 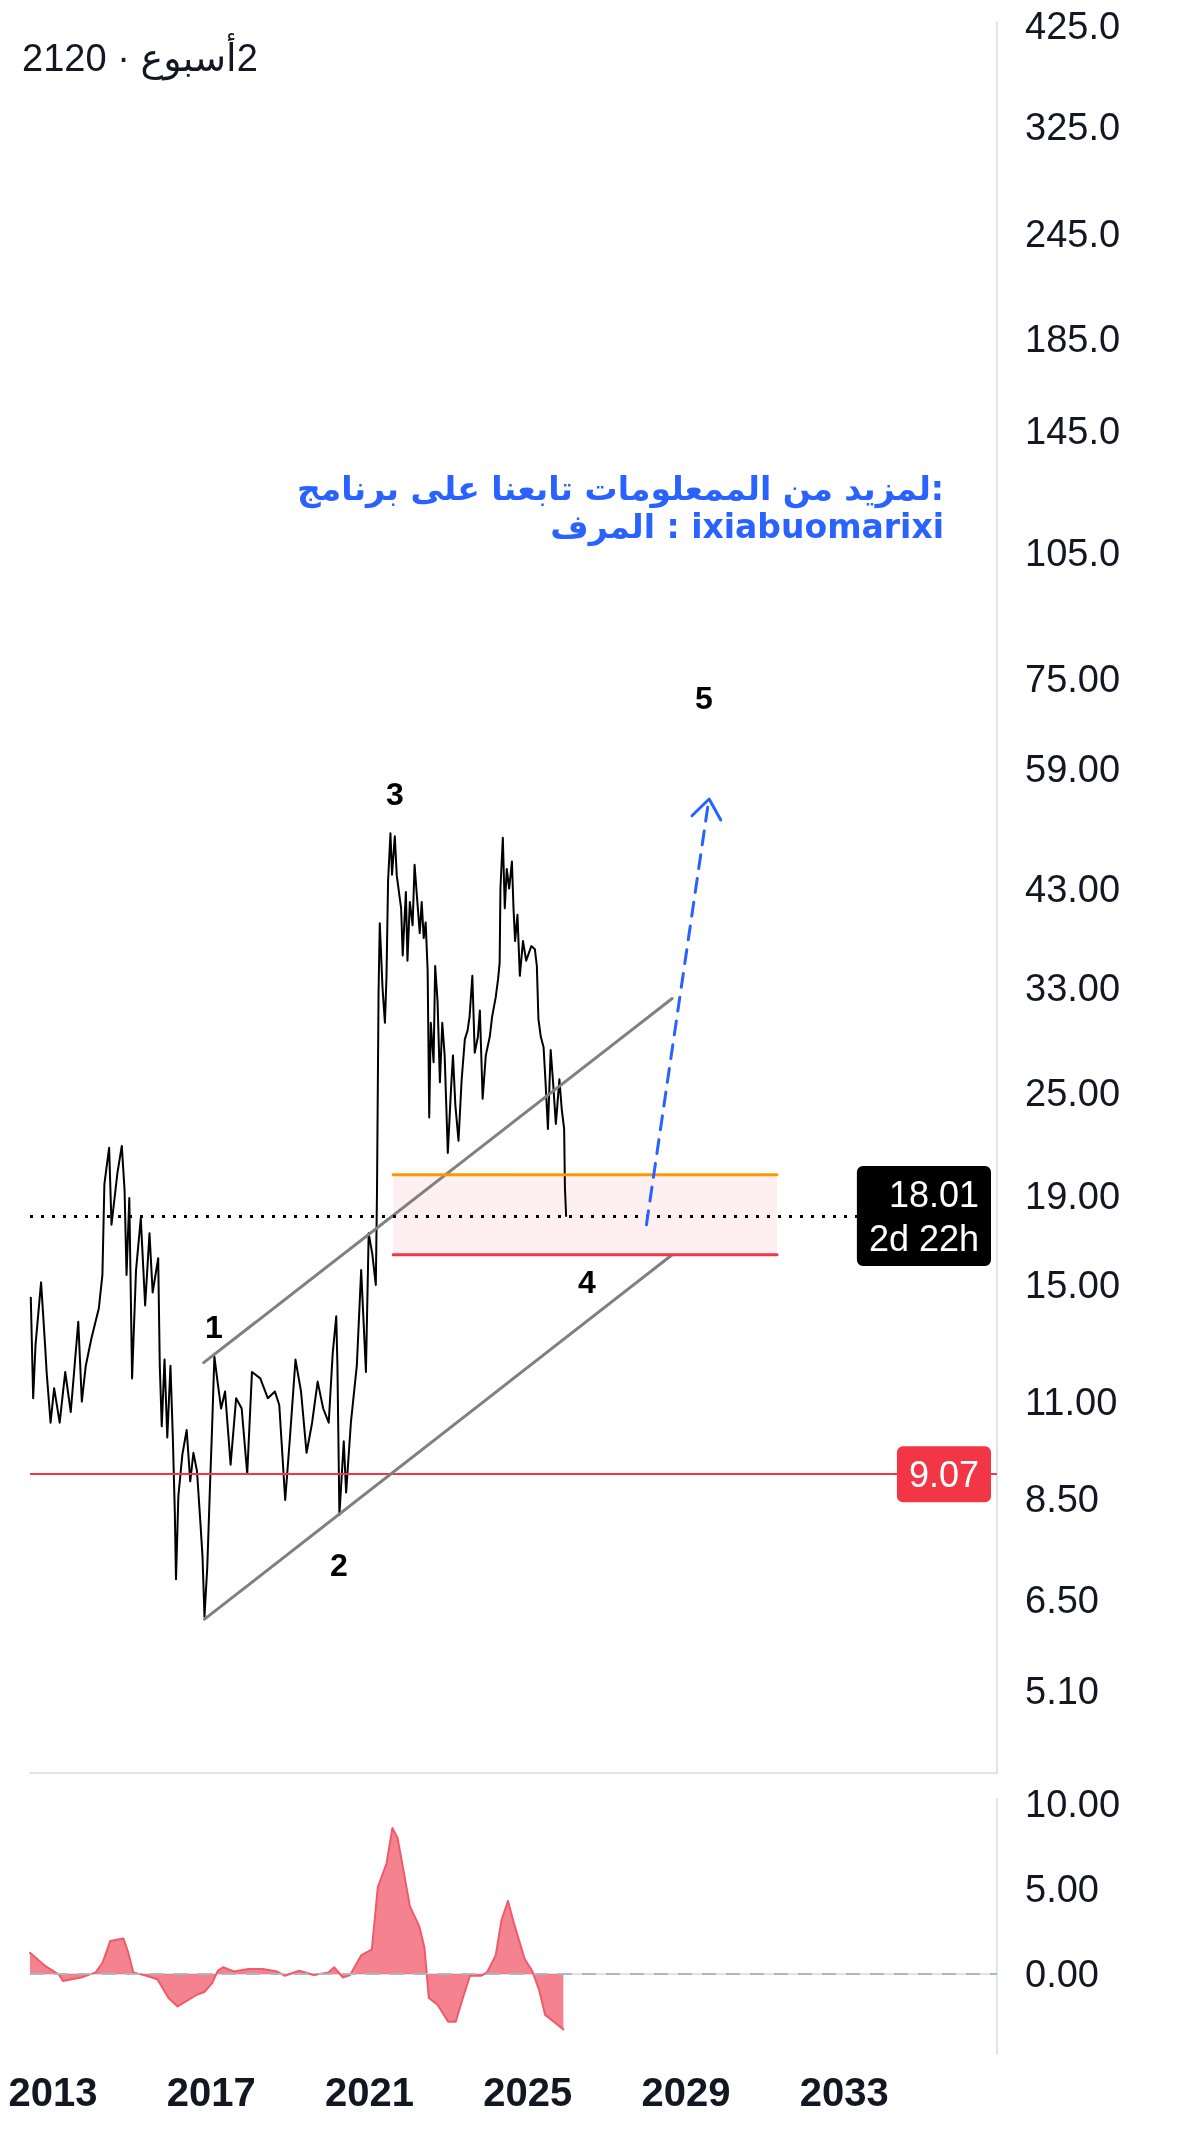 What do you see at coordinates (686, 2092) in the screenshot?
I see `x-tick-label: 2029` at bounding box center [686, 2092].